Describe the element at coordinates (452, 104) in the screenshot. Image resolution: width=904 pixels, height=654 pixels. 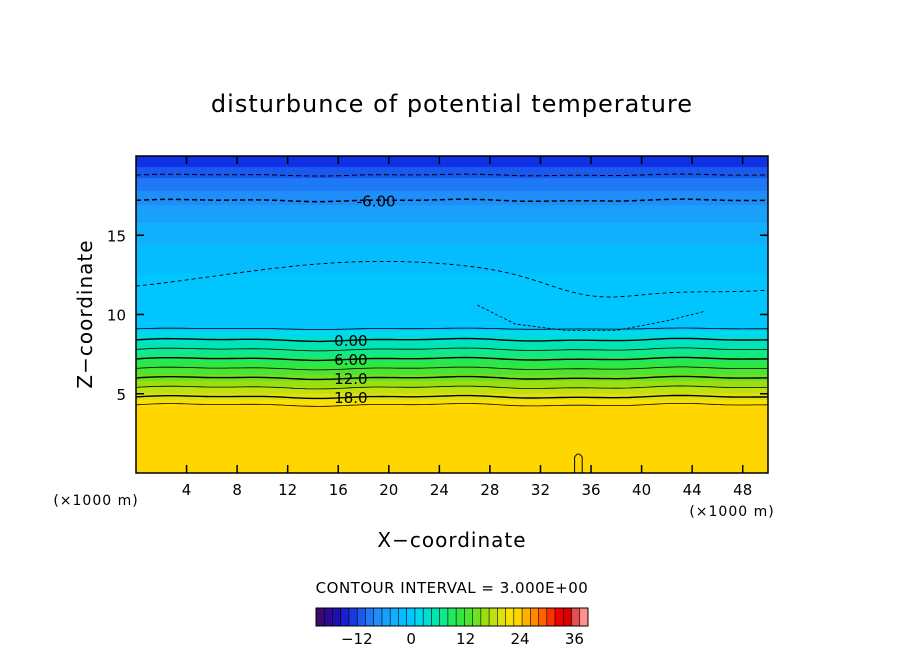
I see `chart-title: disturbunce of potential temperature` at that location.